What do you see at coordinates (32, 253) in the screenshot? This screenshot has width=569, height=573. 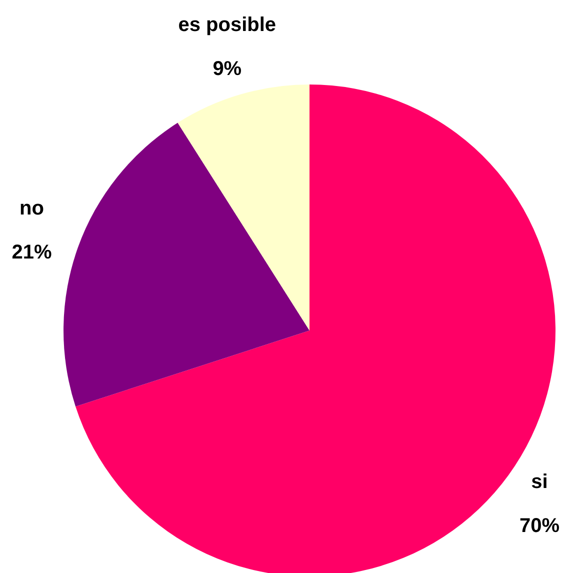 I see `data-label: 21%` at bounding box center [32, 253].